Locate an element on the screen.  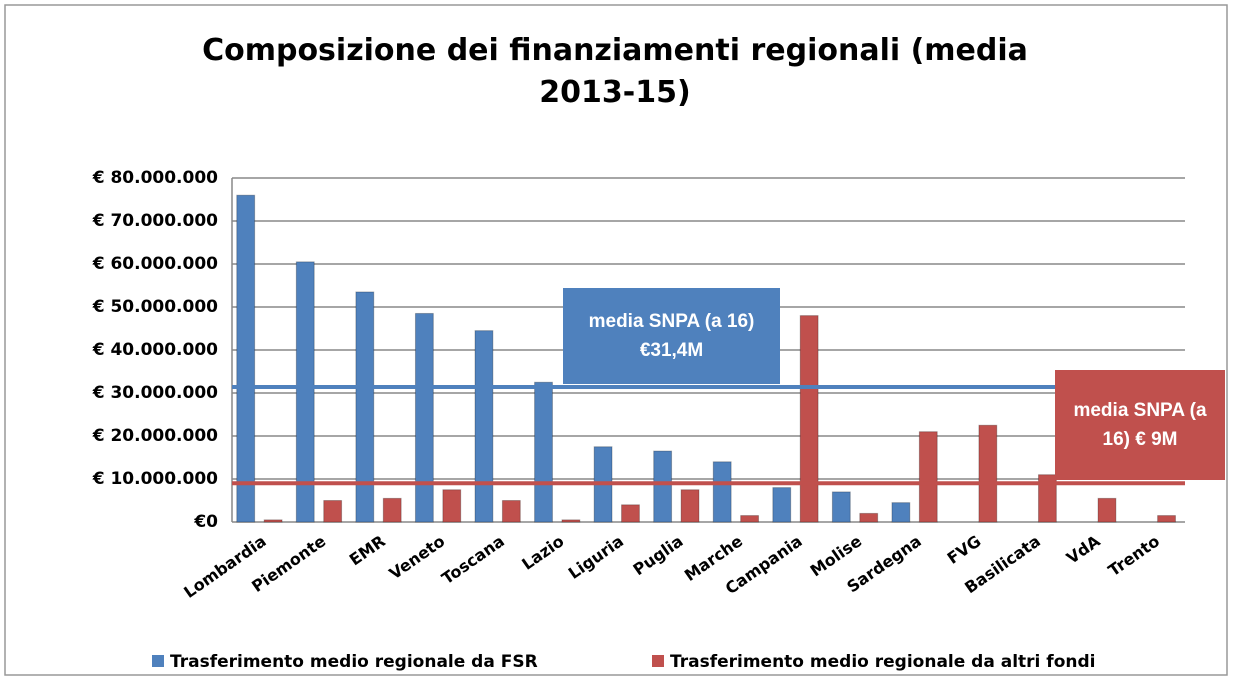
annotation: media SNPA (a 16) € 9M is located at coordinates (1140, 425).